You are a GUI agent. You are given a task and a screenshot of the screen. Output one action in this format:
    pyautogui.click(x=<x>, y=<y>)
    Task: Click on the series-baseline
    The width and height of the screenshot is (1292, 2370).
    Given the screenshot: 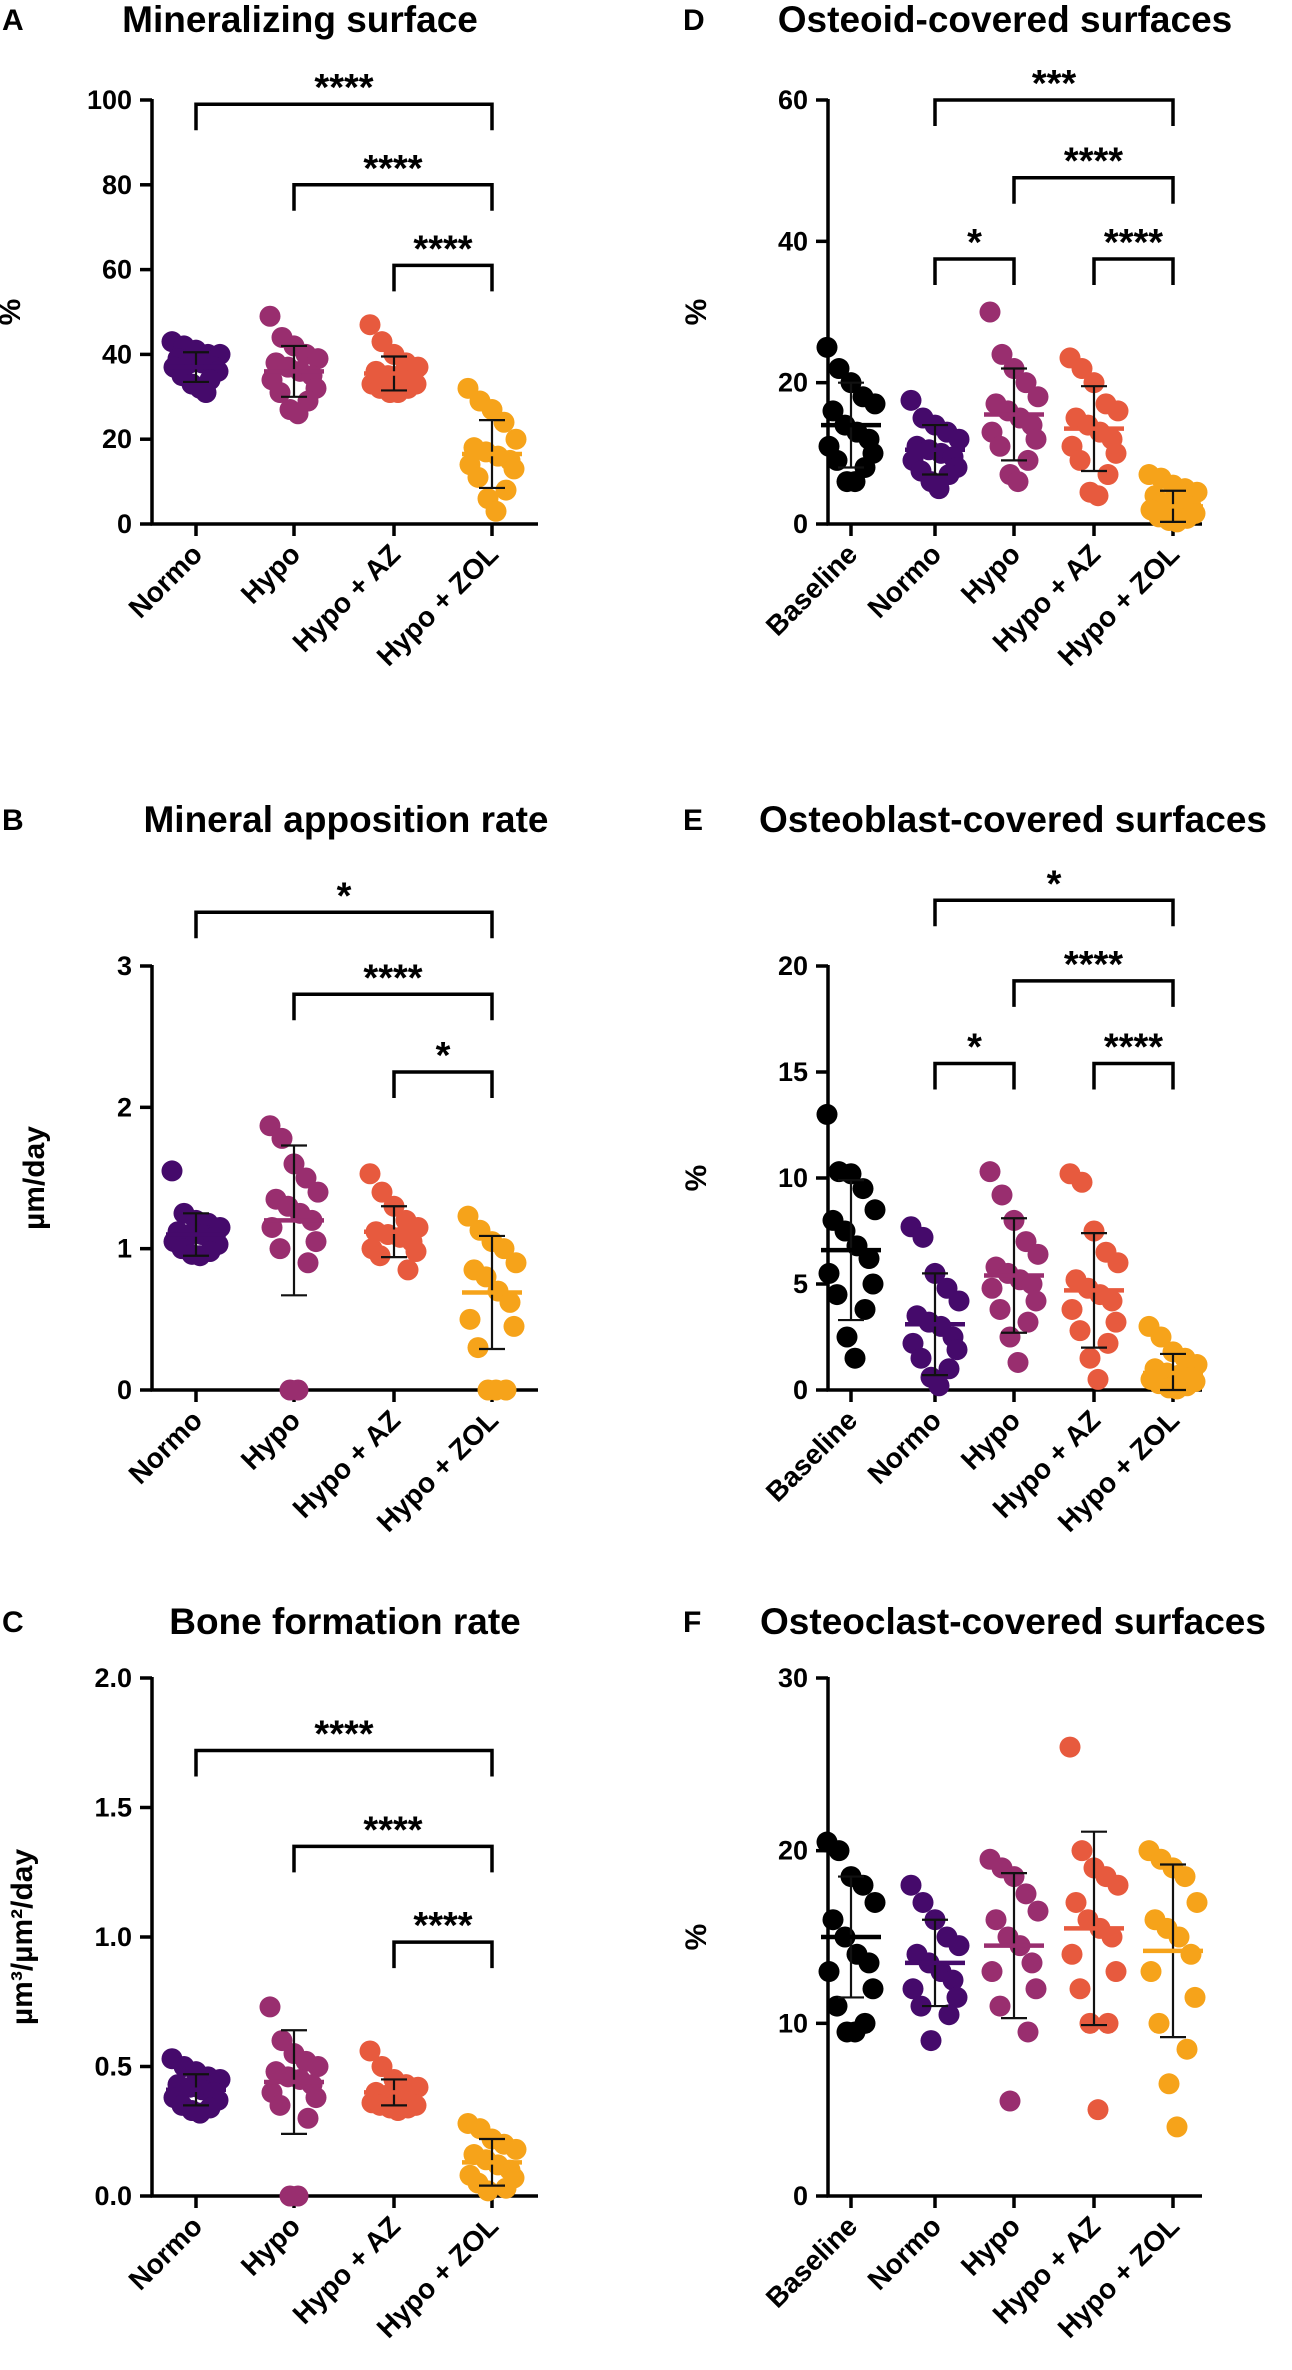 What is the action you would take?
    pyautogui.click(x=851, y=1236)
    